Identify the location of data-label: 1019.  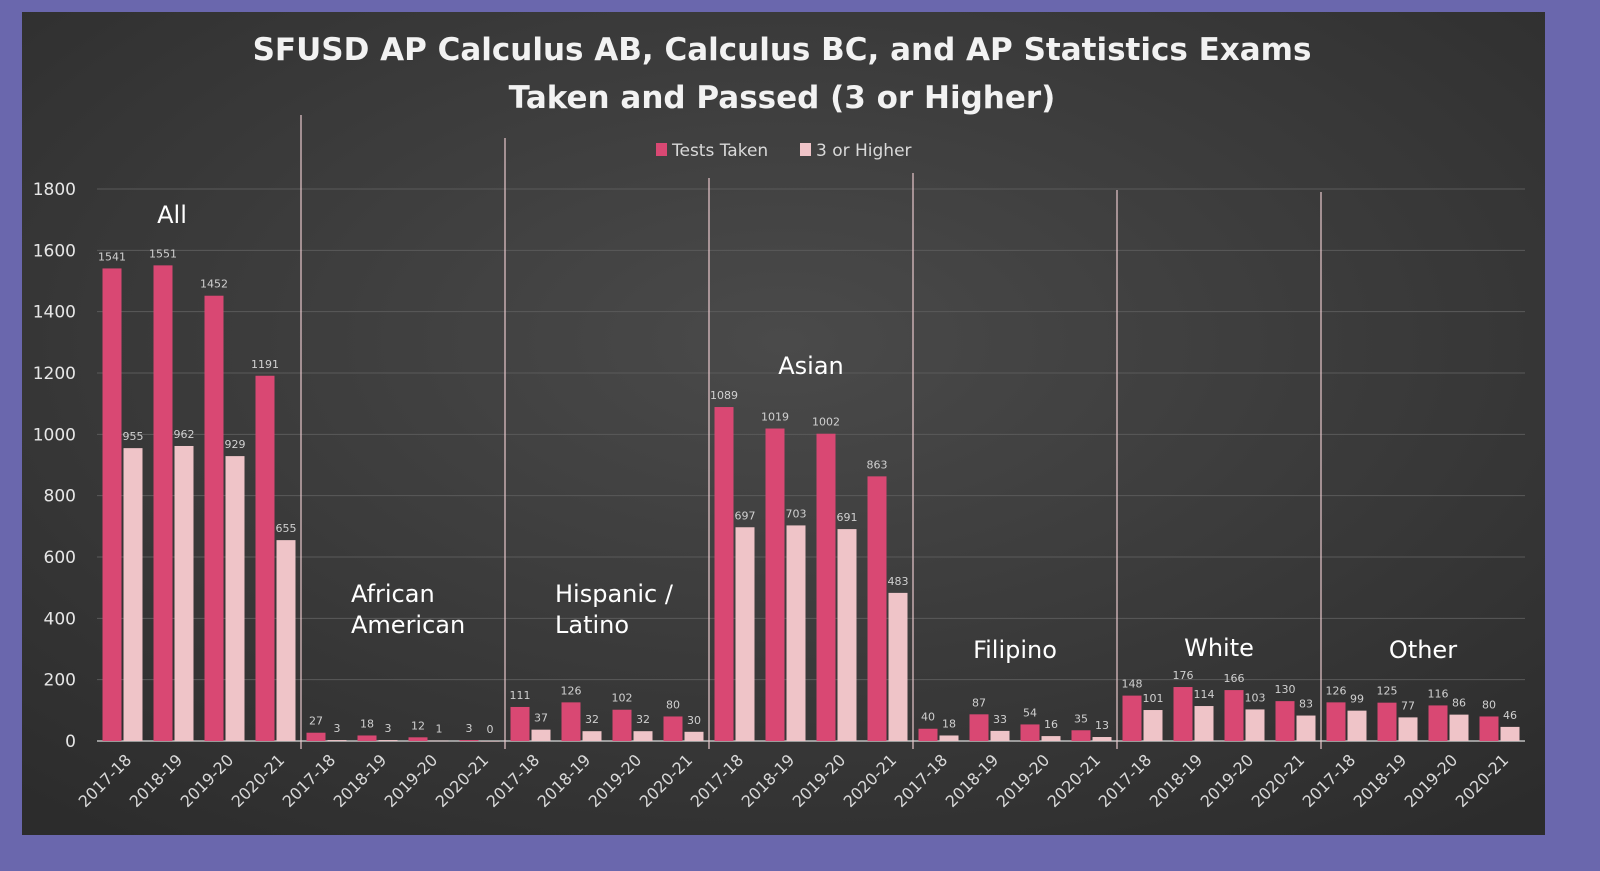
(775, 417).